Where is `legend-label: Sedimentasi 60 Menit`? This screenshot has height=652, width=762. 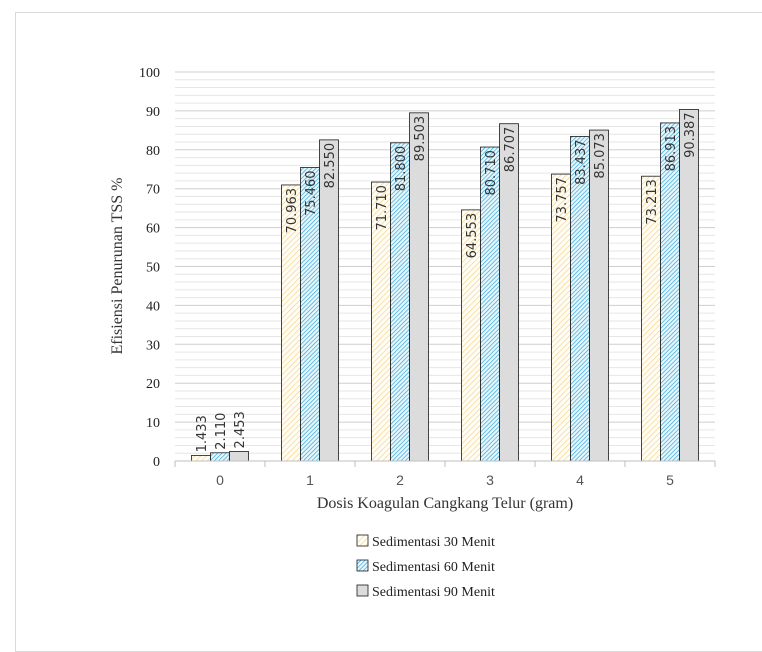 legend-label: Sedimentasi 60 Menit is located at coordinates (433, 567).